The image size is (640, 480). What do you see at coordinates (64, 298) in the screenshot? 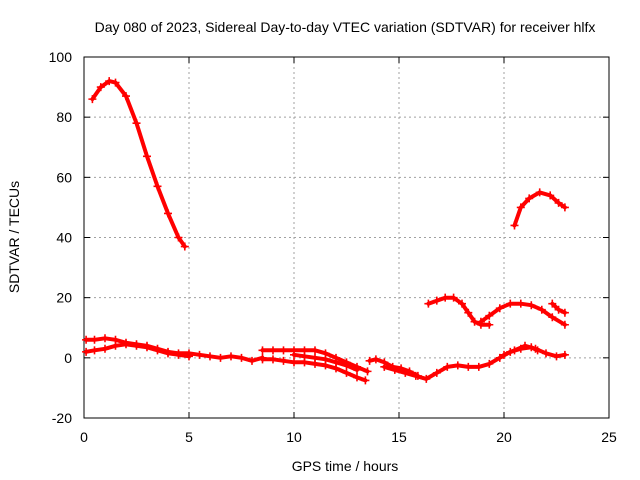
I see `y-tick-label: 20` at bounding box center [64, 298].